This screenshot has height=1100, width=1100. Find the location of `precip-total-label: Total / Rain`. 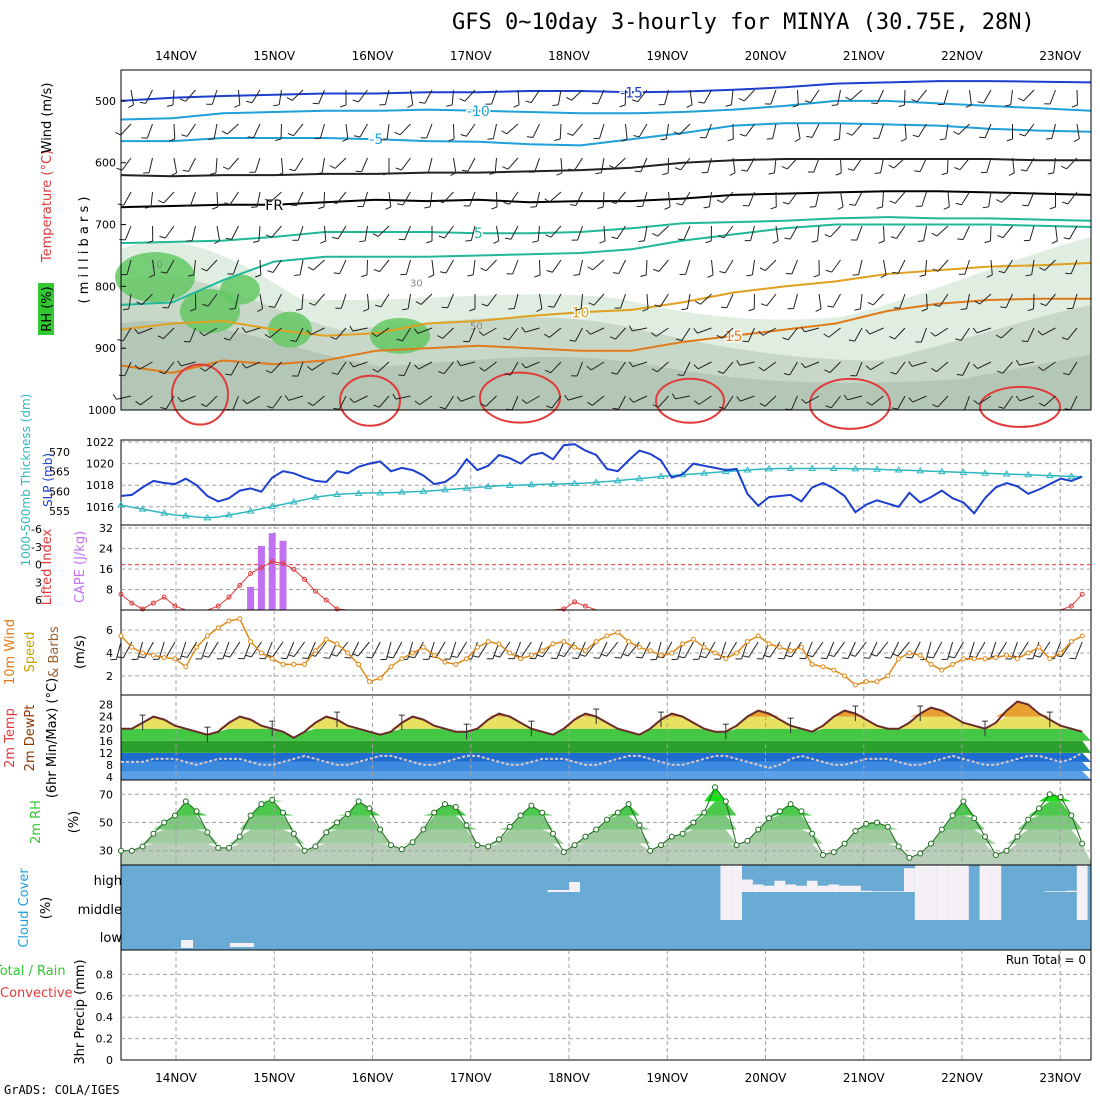

precip-total-label: Total / Rain is located at coordinates (33, 971).